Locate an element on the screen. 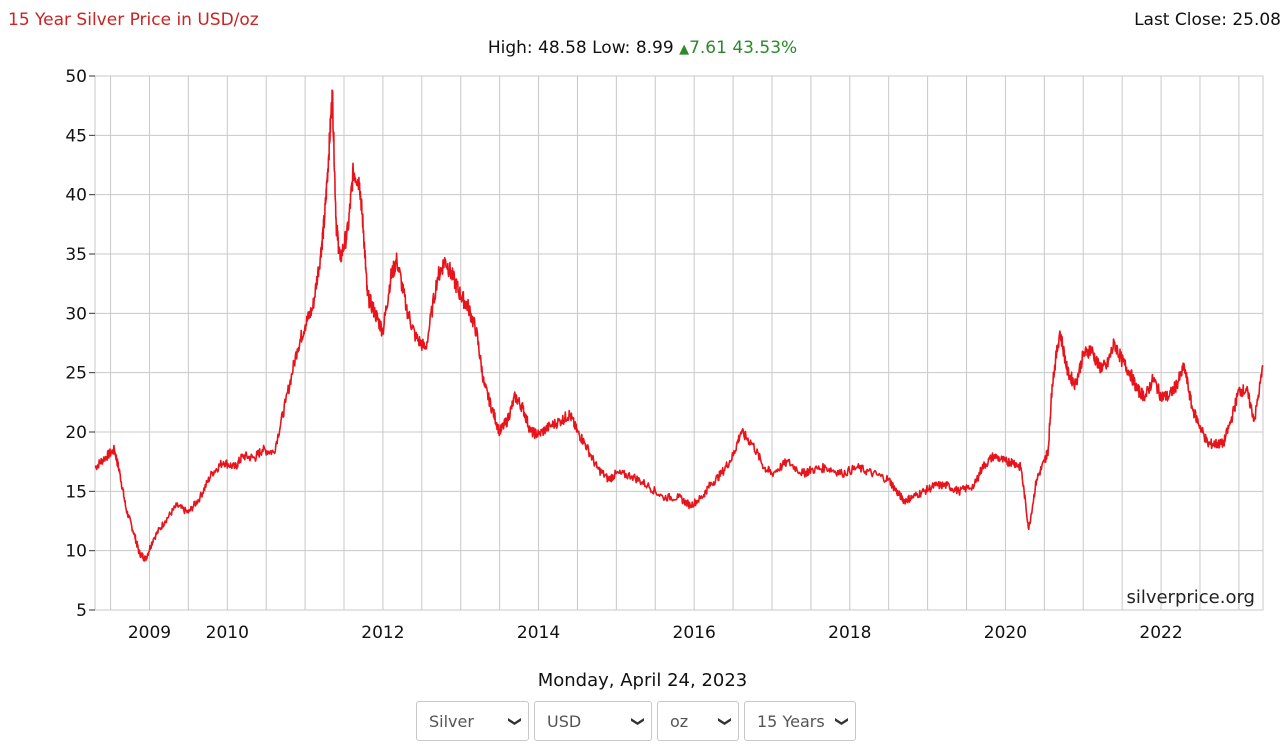 This screenshot has height=747, width=1285. y-tick-label: 30 is located at coordinates (76, 314).